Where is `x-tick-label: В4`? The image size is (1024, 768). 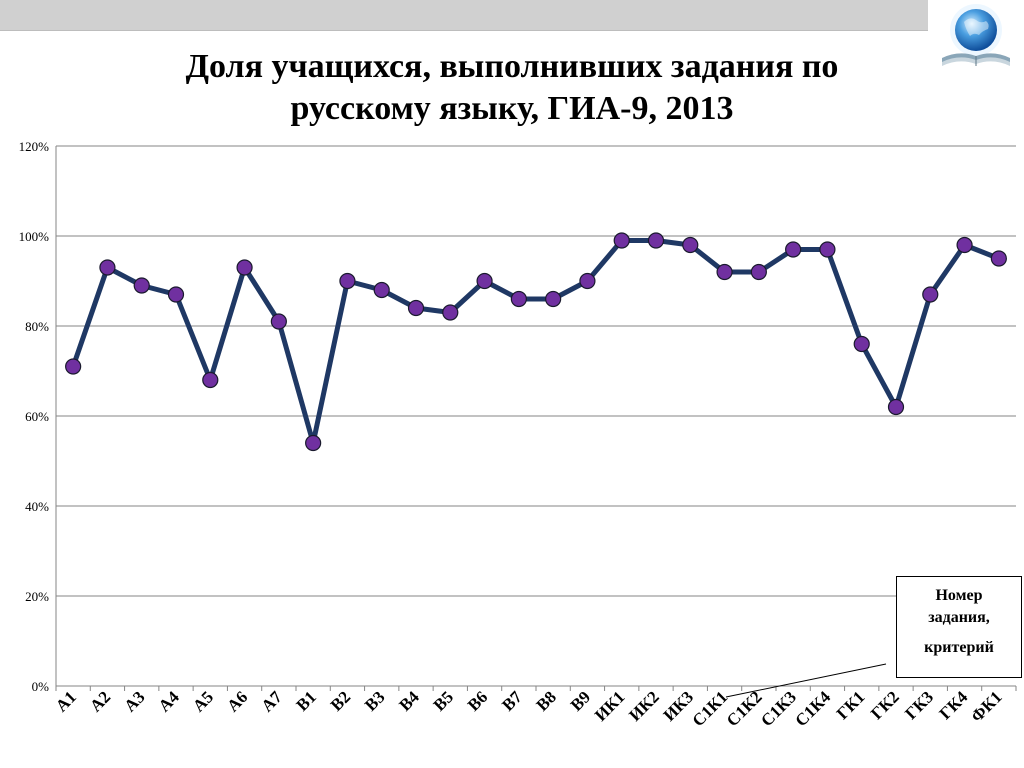
x-tick-label: В4 is located at coordinates (409, 701).